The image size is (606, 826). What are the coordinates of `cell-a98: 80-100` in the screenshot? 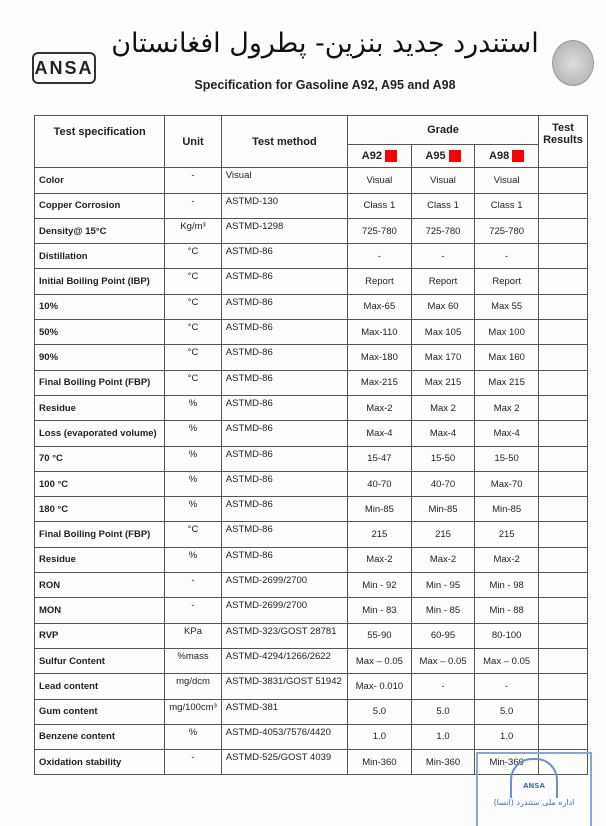 It's located at (506, 635).